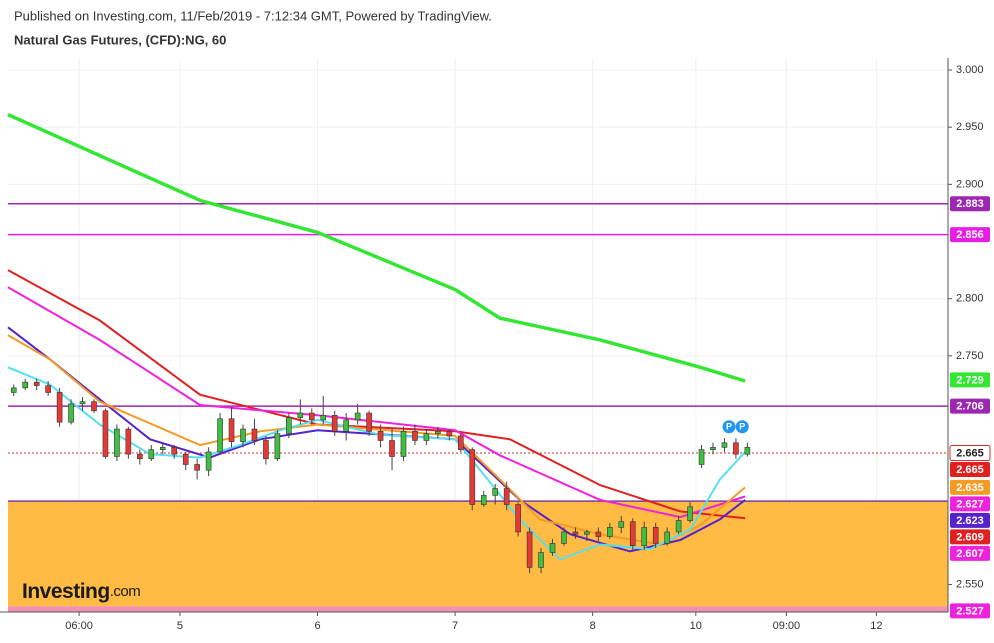 The height and width of the screenshot is (643, 994). I want to click on y-tick-label: 2.550, so click(970, 584).